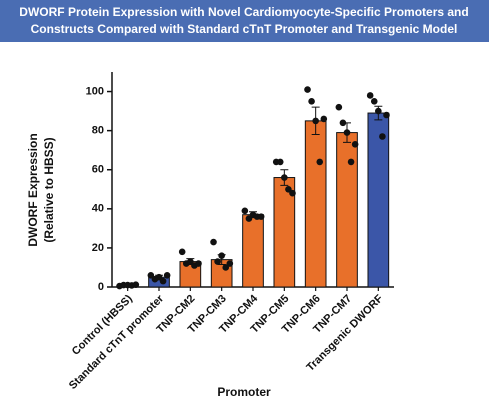 The height and width of the screenshot is (409, 489). What do you see at coordinates (244, 392) in the screenshot?
I see `x-axis-label: Promoter` at bounding box center [244, 392].